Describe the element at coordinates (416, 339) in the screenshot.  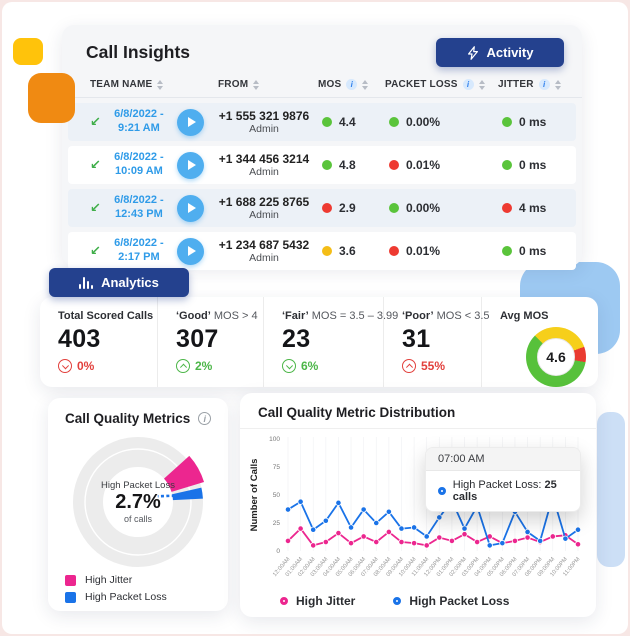
I see `stat-value: 31` at that location.